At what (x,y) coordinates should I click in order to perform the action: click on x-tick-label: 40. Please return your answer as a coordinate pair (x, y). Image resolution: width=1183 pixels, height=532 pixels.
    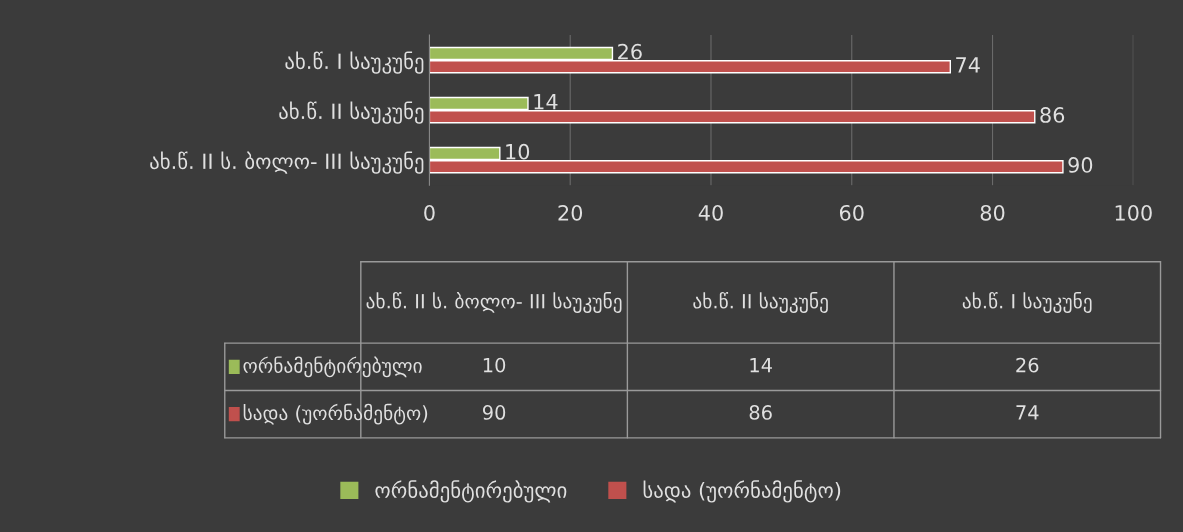
    Looking at the image, I should click on (710, 212).